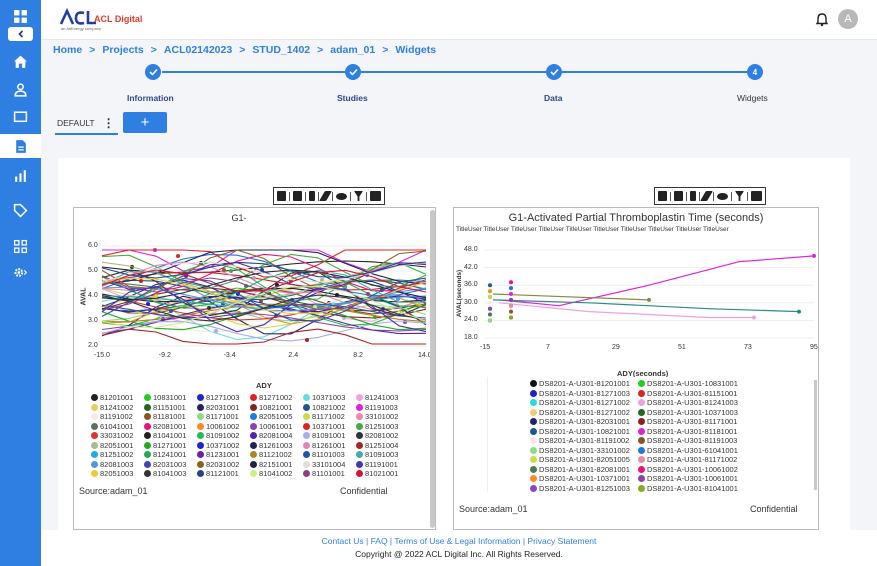 Image resolution: width=877 pixels, height=566 pixels. I want to click on breadcrumb-project: ACL02142023, so click(198, 50).